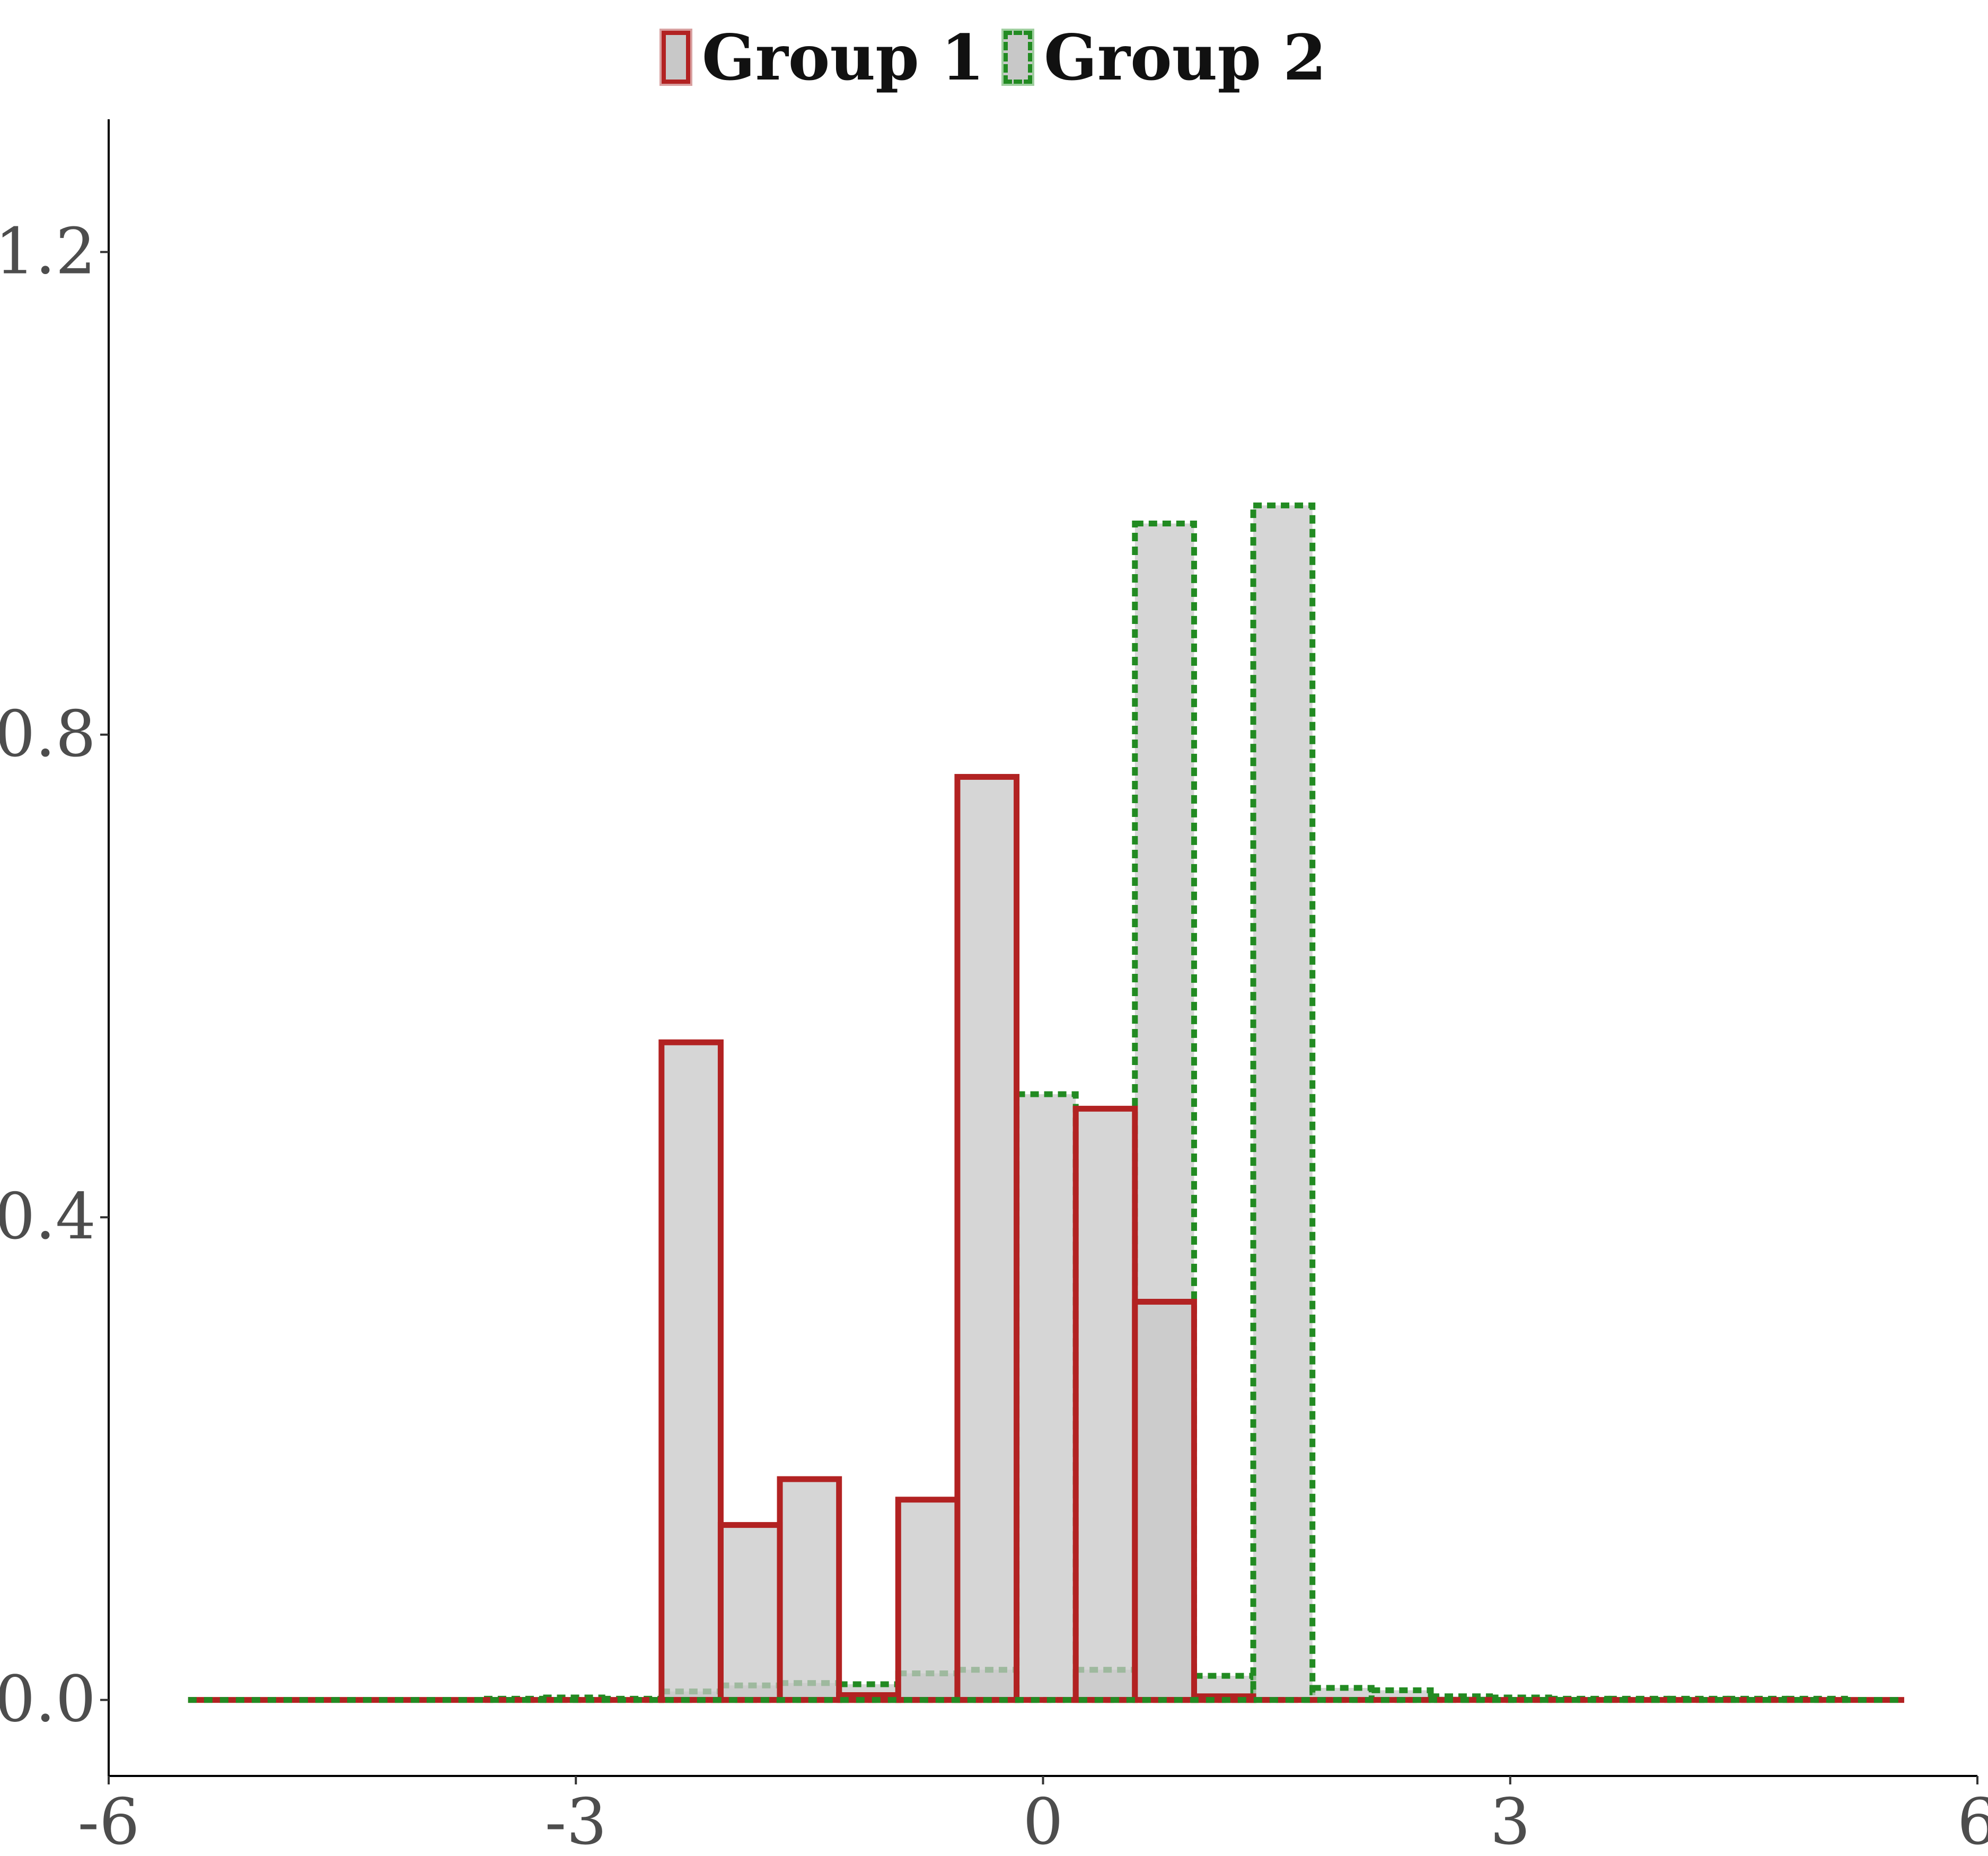  What do you see at coordinates (1510, 1820) in the screenshot?
I see `x-tick-label: 3` at bounding box center [1510, 1820].